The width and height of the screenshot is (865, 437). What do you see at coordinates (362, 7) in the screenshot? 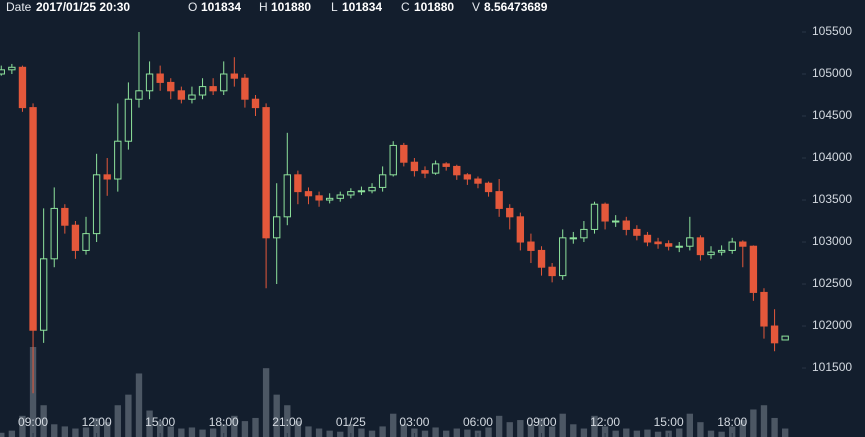
I see `low-value: 101834` at bounding box center [362, 7].